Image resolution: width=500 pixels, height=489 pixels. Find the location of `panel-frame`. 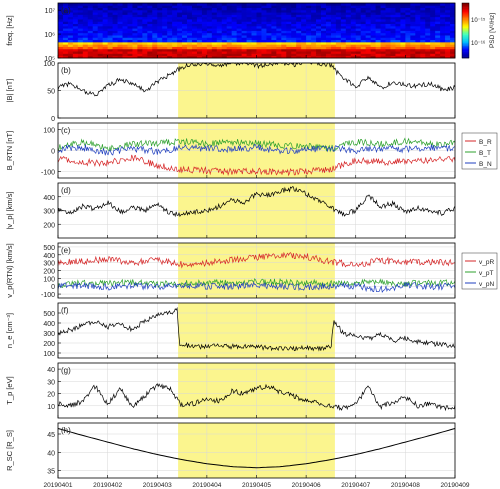

panel-frame is located at coordinates (256, 150).